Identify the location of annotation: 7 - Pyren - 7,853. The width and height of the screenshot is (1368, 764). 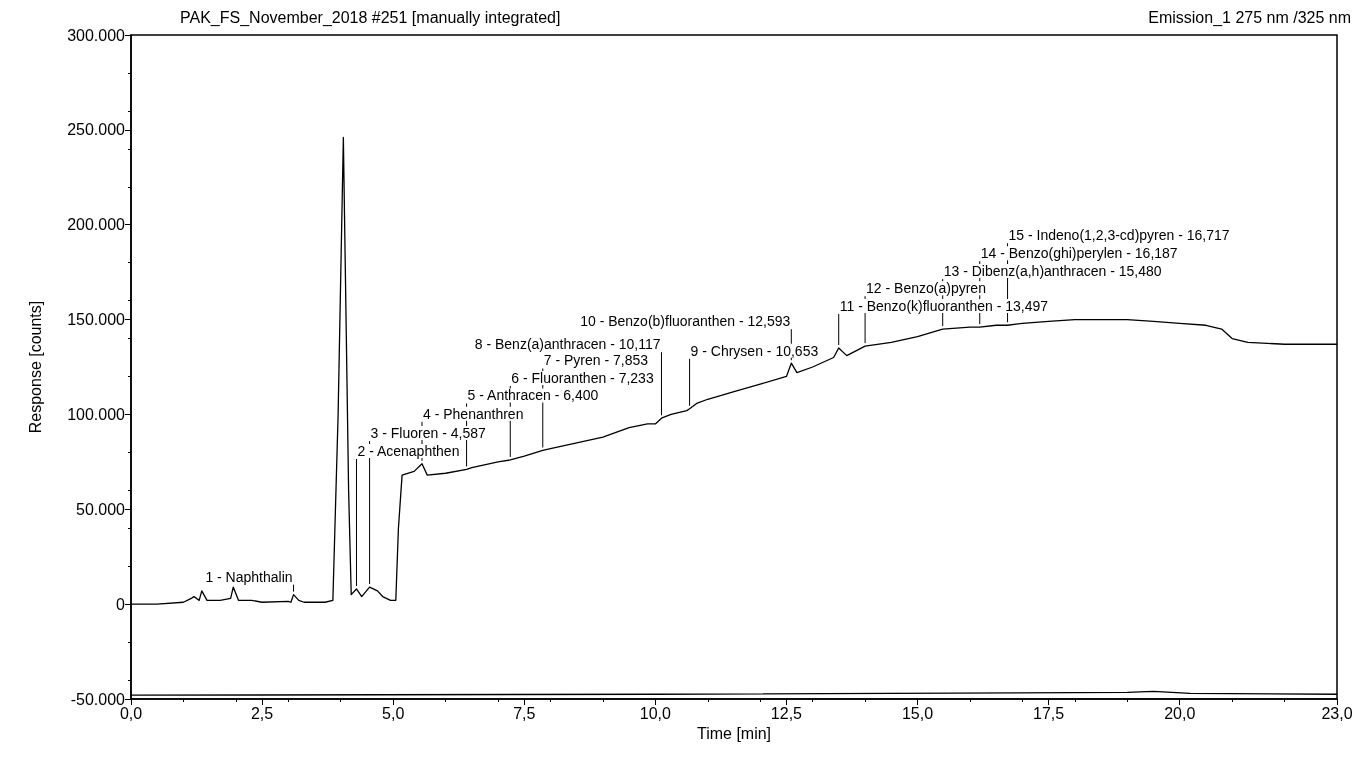
(596, 360).